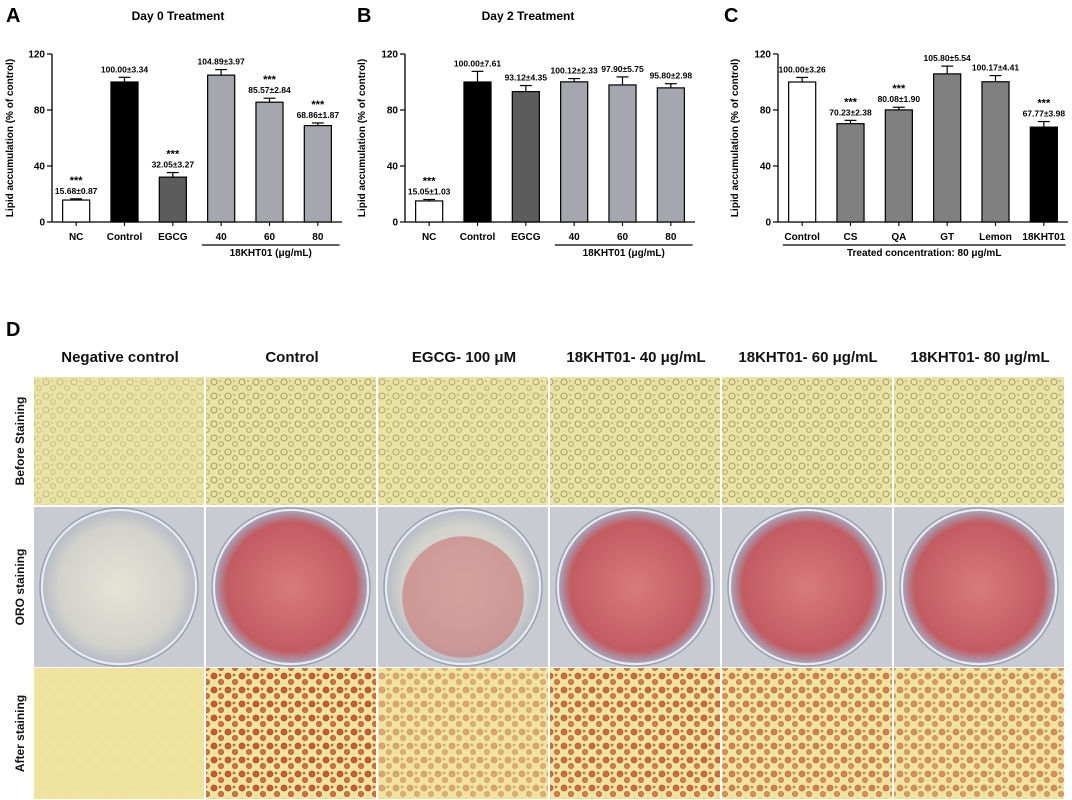 The width and height of the screenshot is (1072, 800). What do you see at coordinates (898, 237) in the screenshot?
I see `x-category-label: QA` at bounding box center [898, 237].